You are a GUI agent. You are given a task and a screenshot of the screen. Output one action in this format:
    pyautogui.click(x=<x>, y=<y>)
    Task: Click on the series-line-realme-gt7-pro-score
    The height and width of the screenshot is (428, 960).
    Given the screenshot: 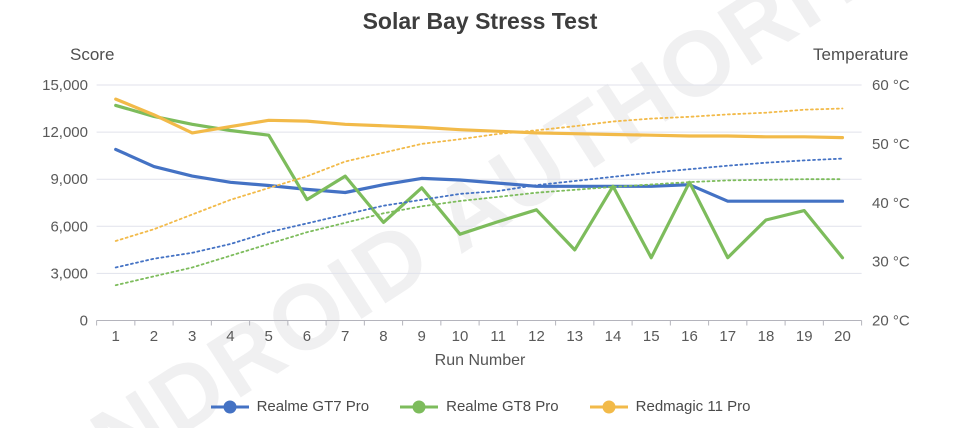 What is the action you would take?
    pyautogui.click(x=479, y=175)
    